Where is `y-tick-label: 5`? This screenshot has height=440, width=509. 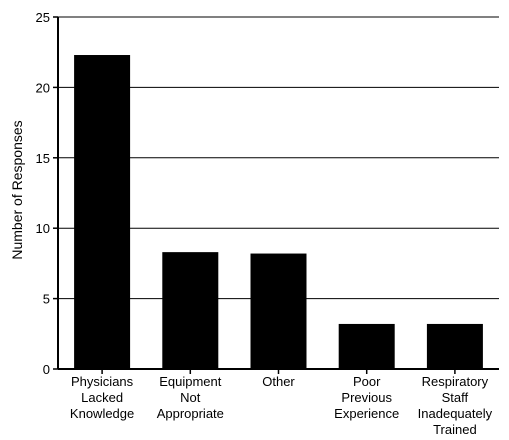
y-tick-label: 5 is located at coordinates (46, 299).